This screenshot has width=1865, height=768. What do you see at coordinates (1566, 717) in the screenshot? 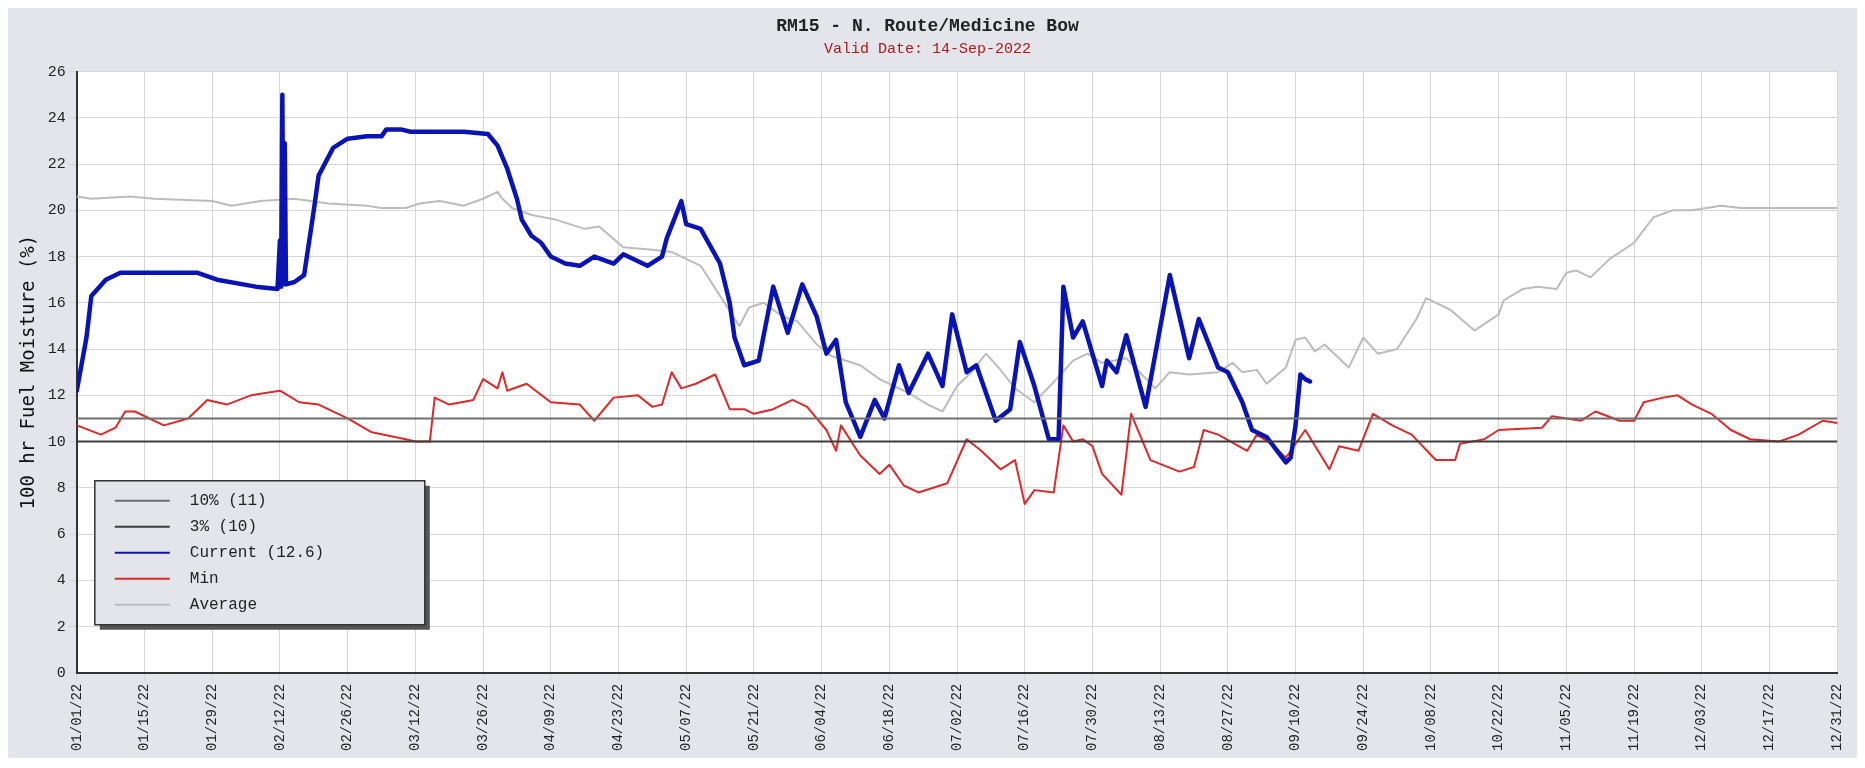
I see `x-tick-label: 11/05/22` at bounding box center [1566, 717].